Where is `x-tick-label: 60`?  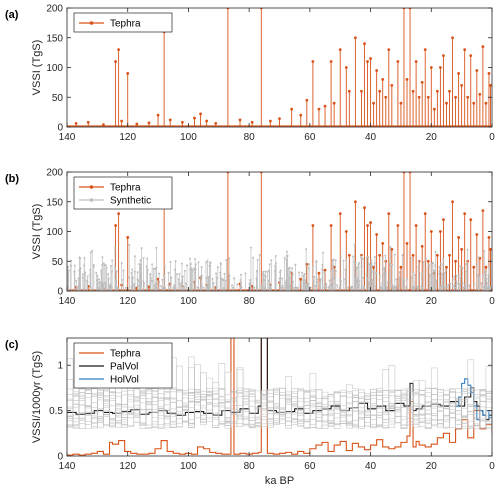
x-tick-label: 60 is located at coordinates (310, 466).